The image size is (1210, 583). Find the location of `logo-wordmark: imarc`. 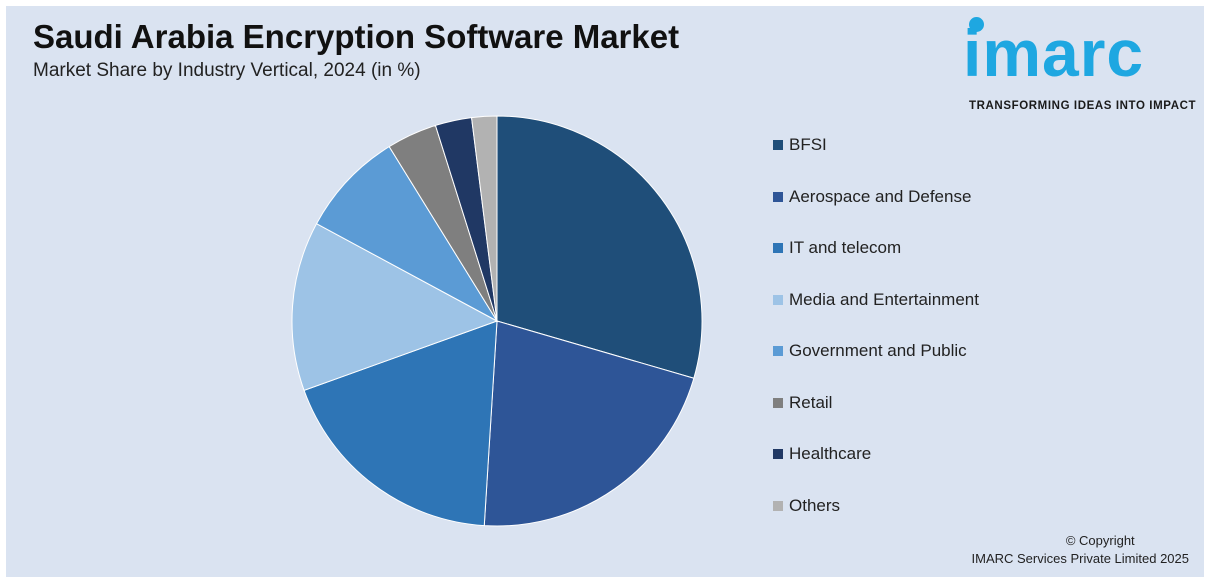

logo-wordmark: imarc is located at coordinates (1054, 53).